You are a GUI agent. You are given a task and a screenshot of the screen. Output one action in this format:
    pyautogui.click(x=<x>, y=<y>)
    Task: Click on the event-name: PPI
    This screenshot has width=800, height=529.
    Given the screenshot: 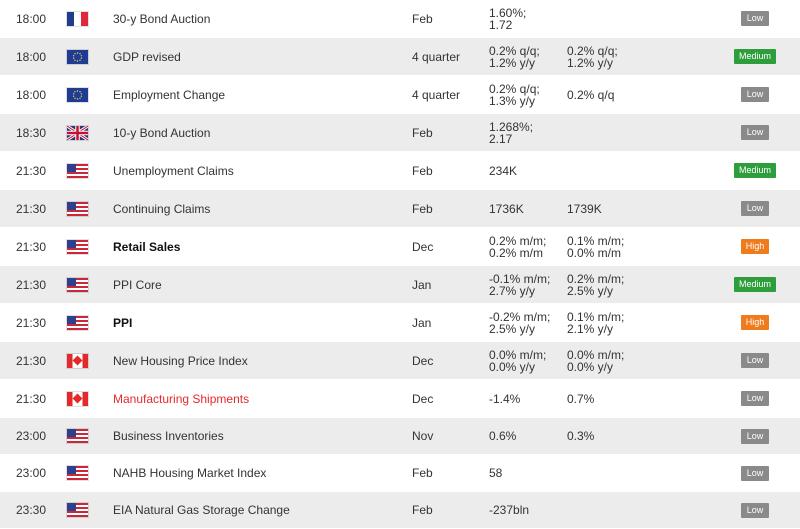 What is the action you would take?
    pyautogui.click(x=123, y=322)
    